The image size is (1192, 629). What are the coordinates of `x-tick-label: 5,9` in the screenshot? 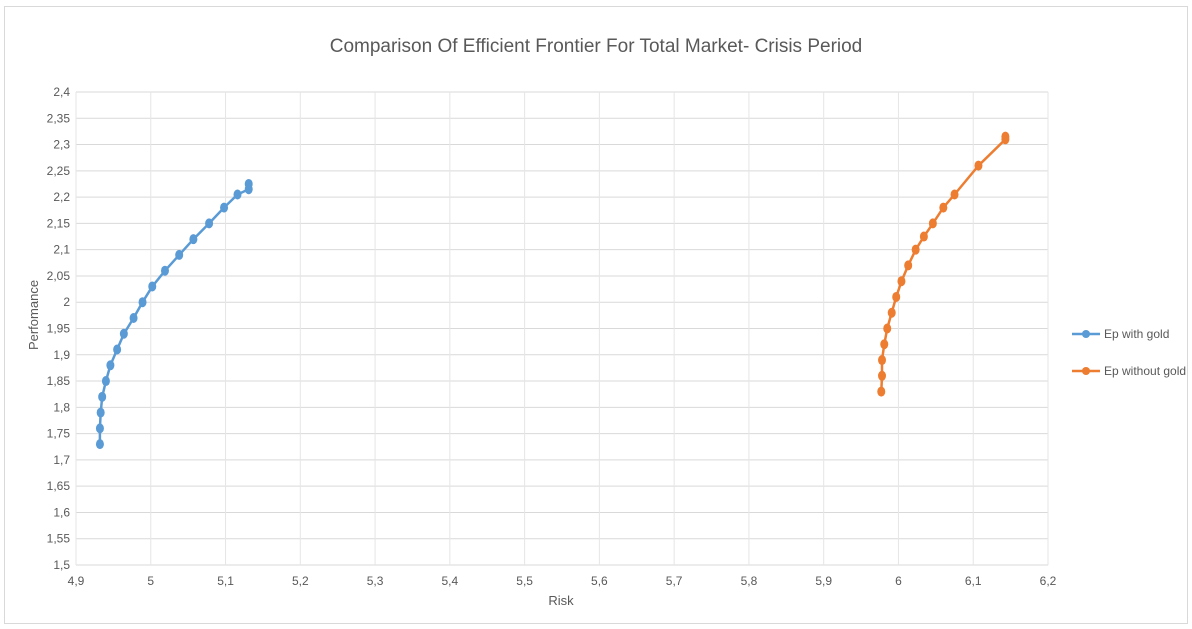 It's located at (823, 581).